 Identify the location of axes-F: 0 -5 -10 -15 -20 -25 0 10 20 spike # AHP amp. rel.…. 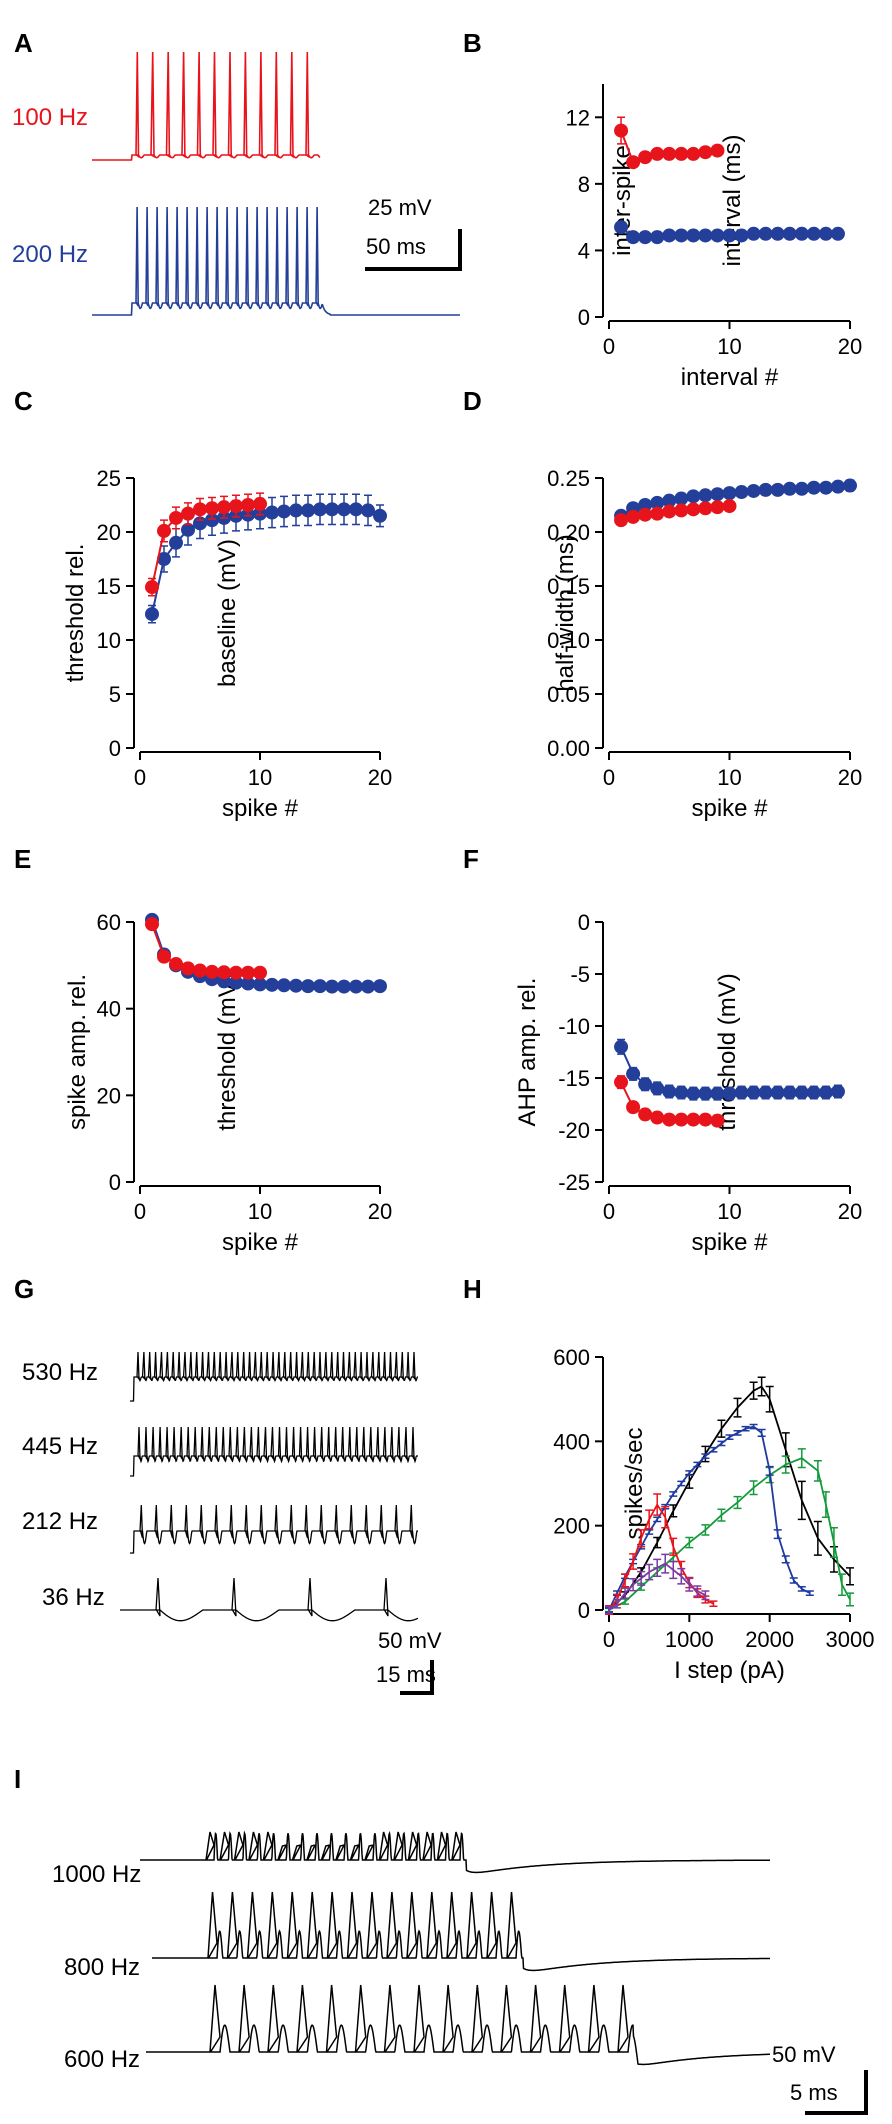
(688, 1083).